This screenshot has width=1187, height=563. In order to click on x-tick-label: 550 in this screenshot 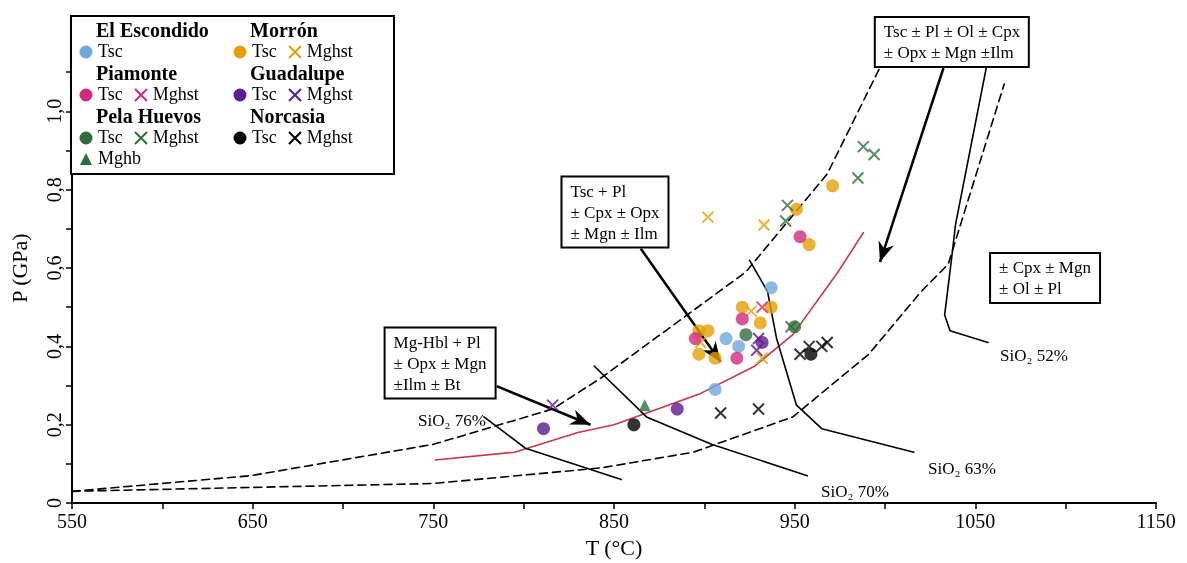, I will do `click(72, 521)`.